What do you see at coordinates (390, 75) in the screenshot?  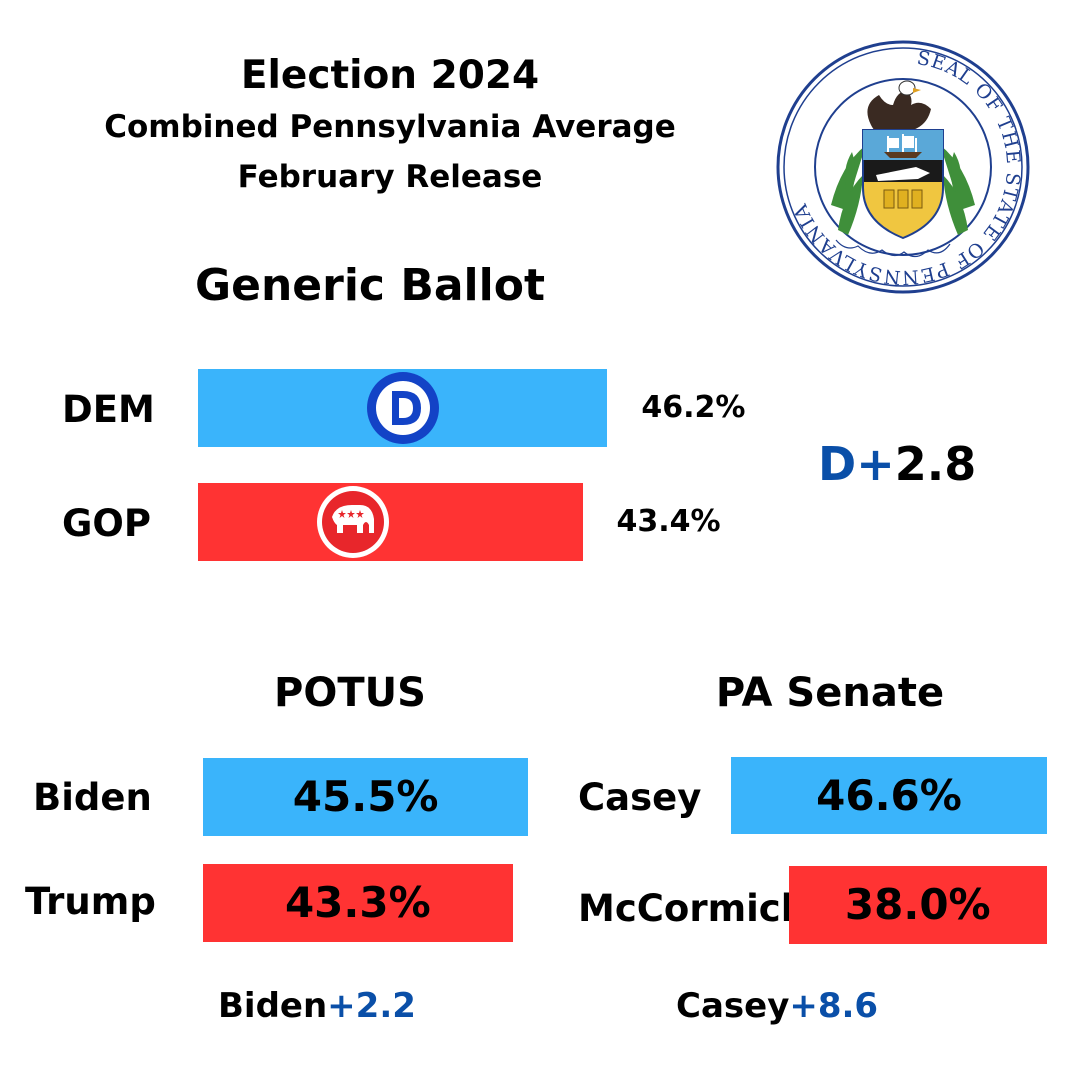 I see `chart-title: Election 2024` at bounding box center [390, 75].